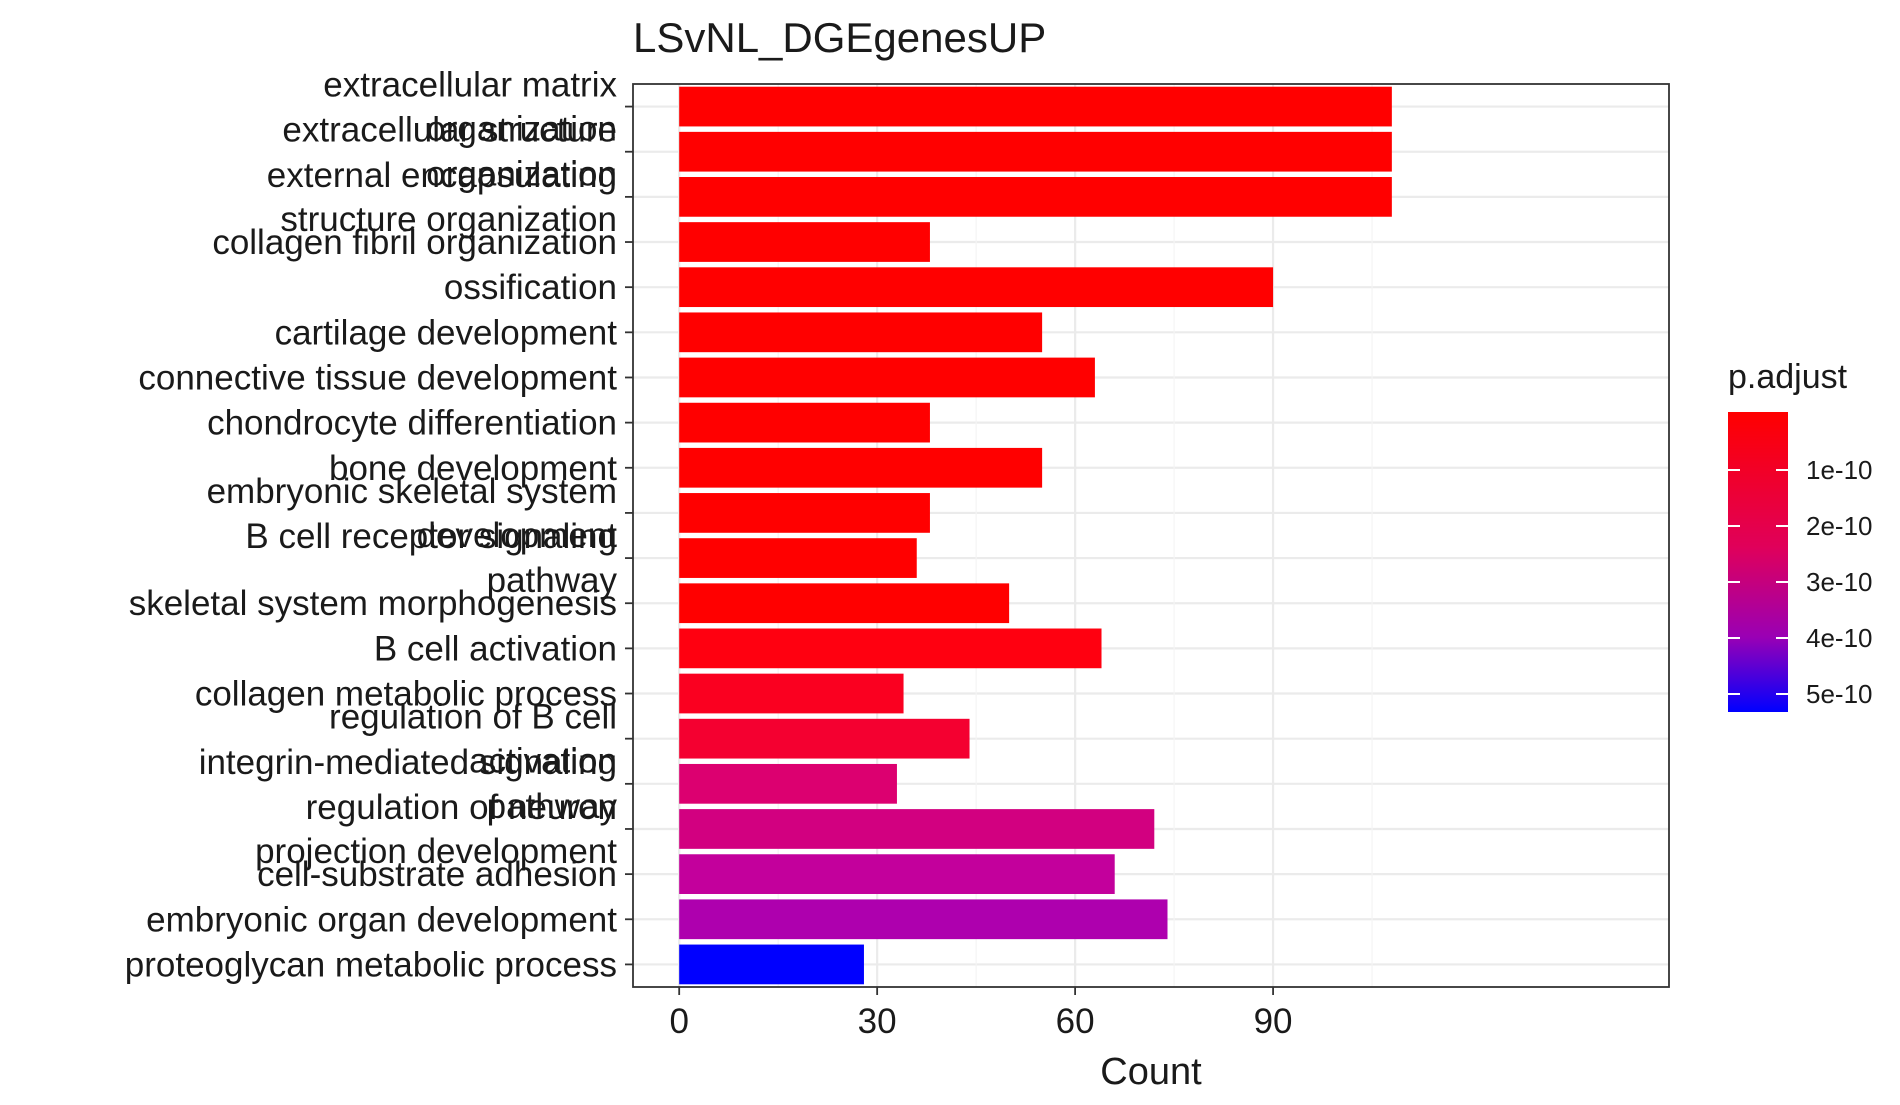 This screenshot has height=1105, width=1900. What do you see at coordinates (371, 964) in the screenshot?
I see `y-tick-label: proteoglycan metabolic process` at bounding box center [371, 964].